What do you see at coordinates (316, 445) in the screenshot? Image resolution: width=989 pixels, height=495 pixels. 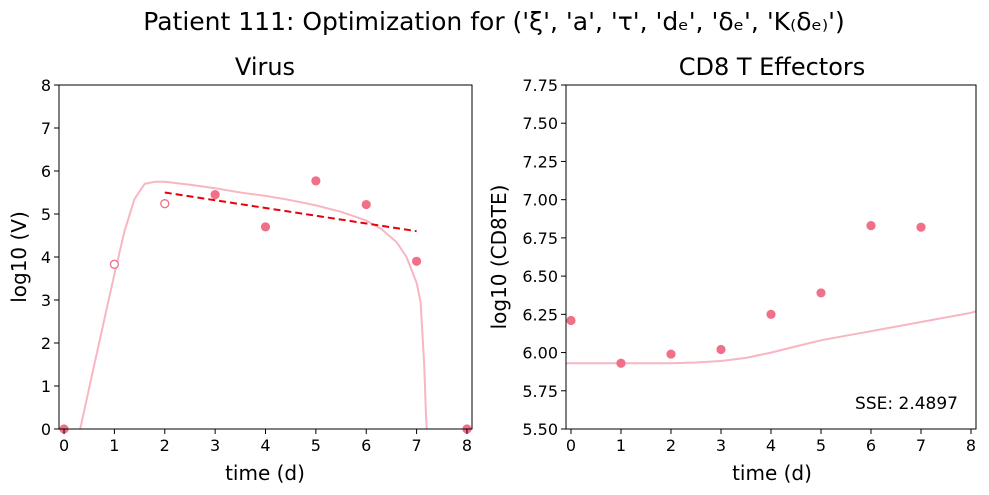 I see `virus-x-tick-label: 5` at bounding box center [316, 445].